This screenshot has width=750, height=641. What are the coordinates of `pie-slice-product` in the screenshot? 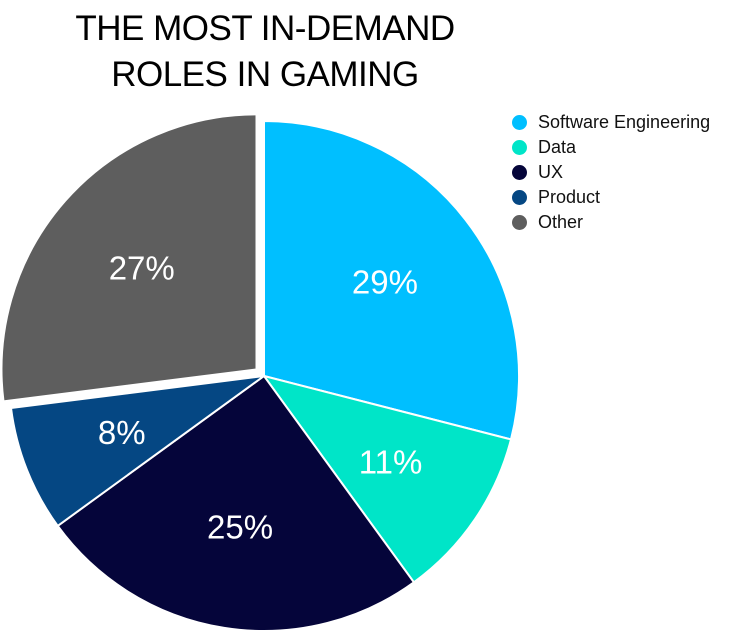 It's located at (137, 451).